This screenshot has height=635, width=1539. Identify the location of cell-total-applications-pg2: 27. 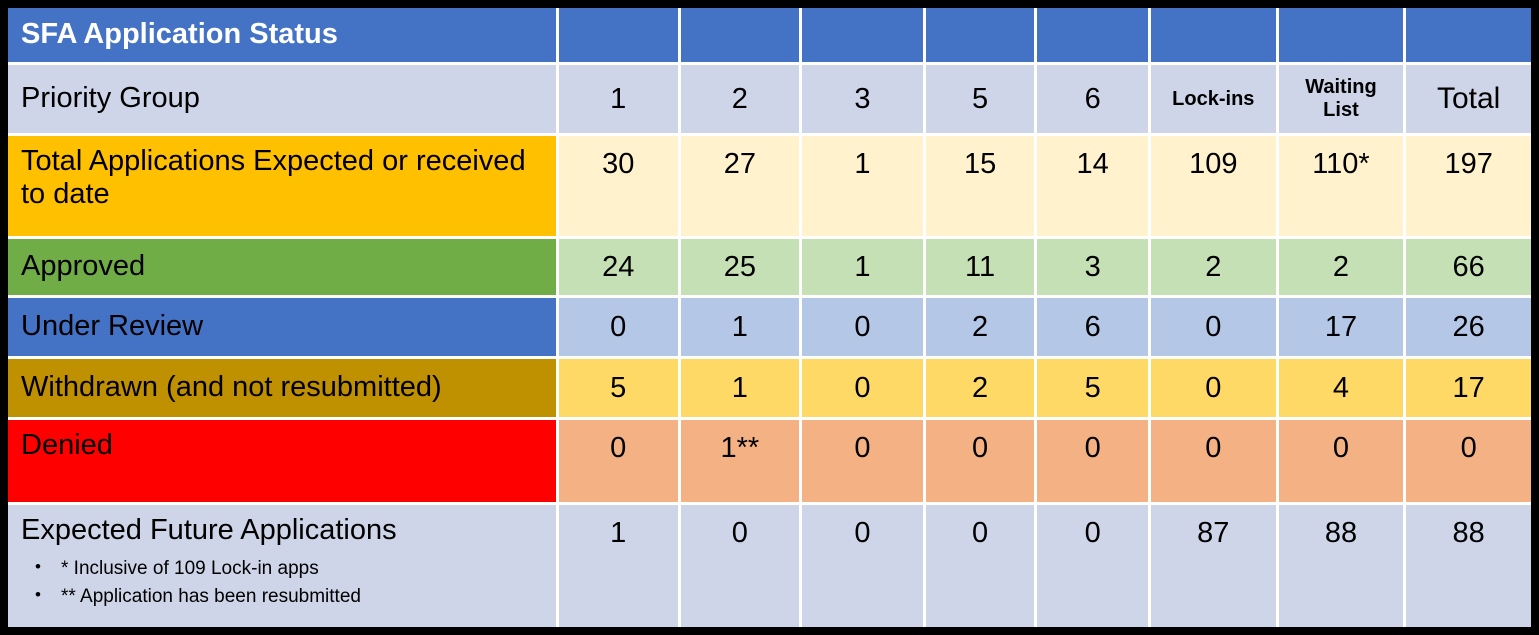
(740, 186).